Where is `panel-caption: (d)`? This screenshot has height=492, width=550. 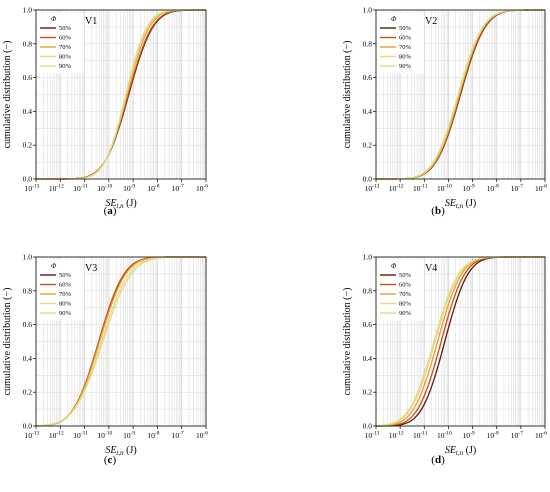
panel-caption: (d) is located at coordinates (438, 460).